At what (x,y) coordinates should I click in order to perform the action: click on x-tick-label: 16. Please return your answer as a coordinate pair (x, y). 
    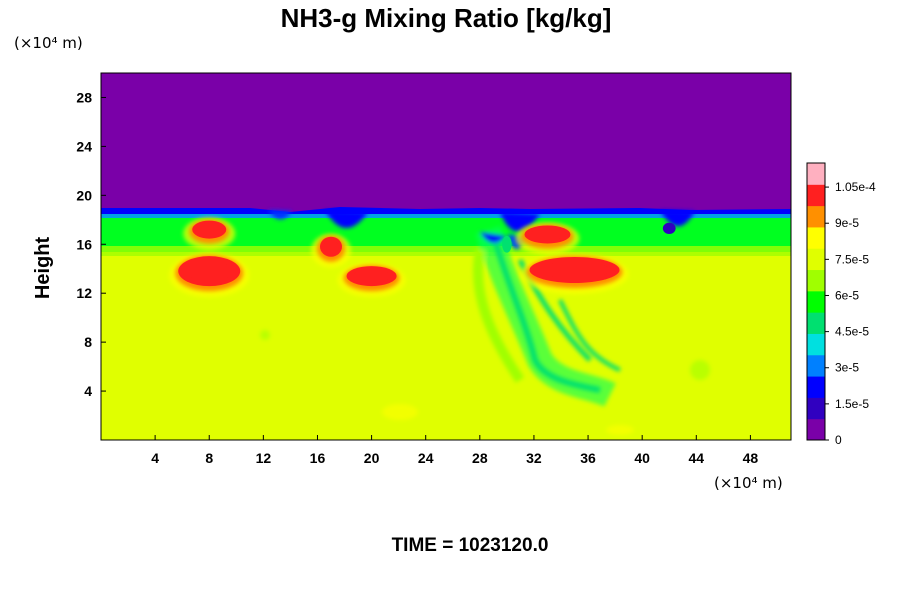
    Looking at the image, I should click on (318, 458).